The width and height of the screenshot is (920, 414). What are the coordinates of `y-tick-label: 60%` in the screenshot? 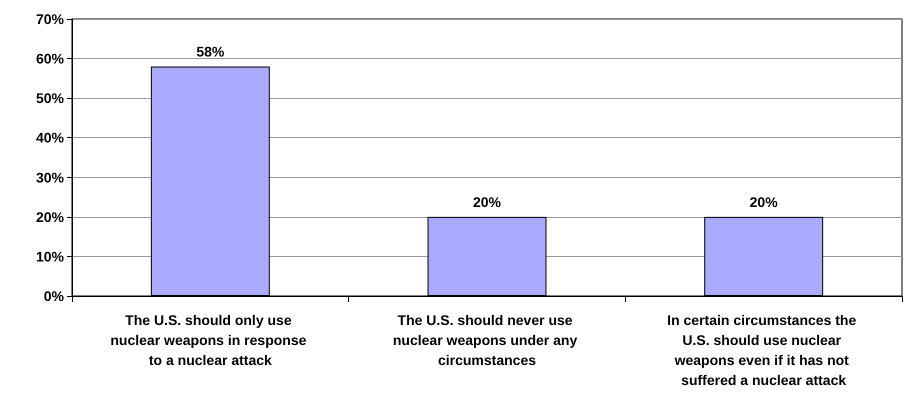 It's located at (50, 58).